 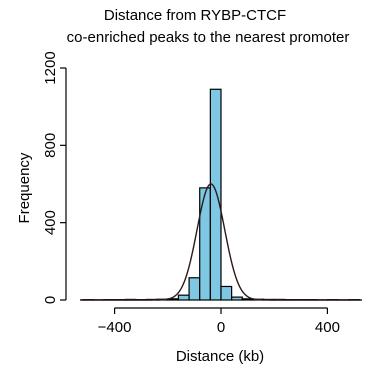 What do you see at coordinates (24, 187) in the screenshot?
I see `y-axis-label: Frequency` at bounding box center [24, 187].